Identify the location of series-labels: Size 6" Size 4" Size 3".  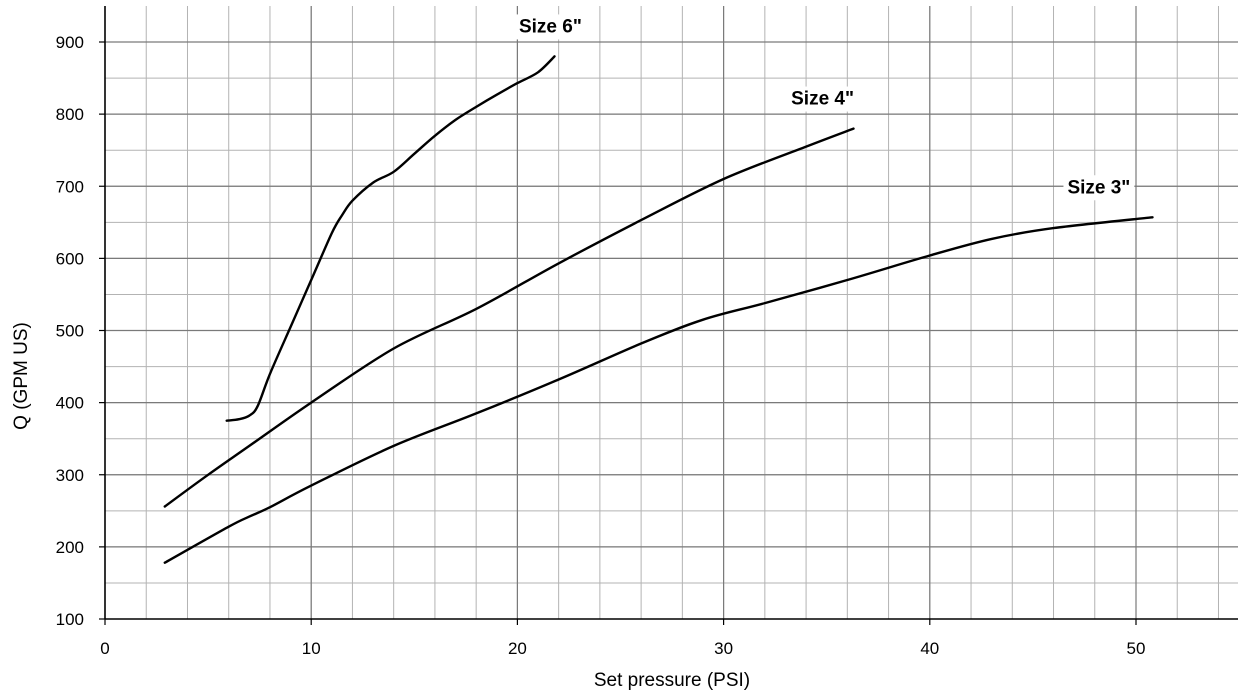
(824, 107).